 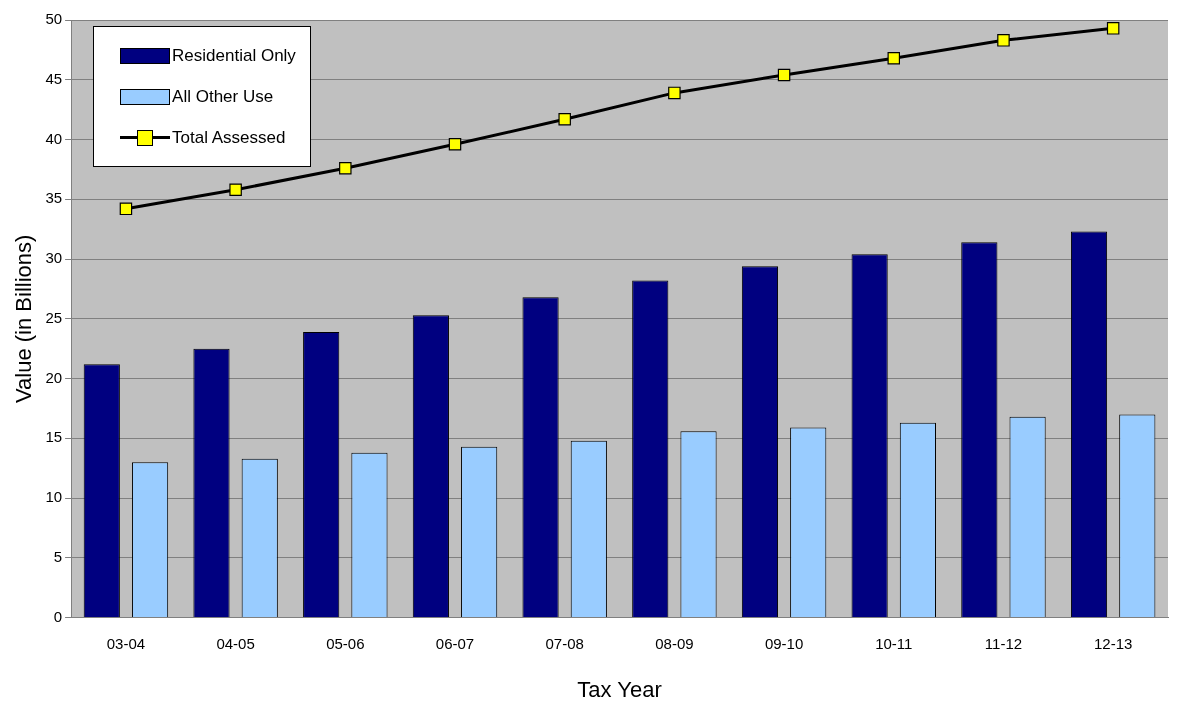 I want to click on x-tick-label: 05-06, so click(x=345, y=643).